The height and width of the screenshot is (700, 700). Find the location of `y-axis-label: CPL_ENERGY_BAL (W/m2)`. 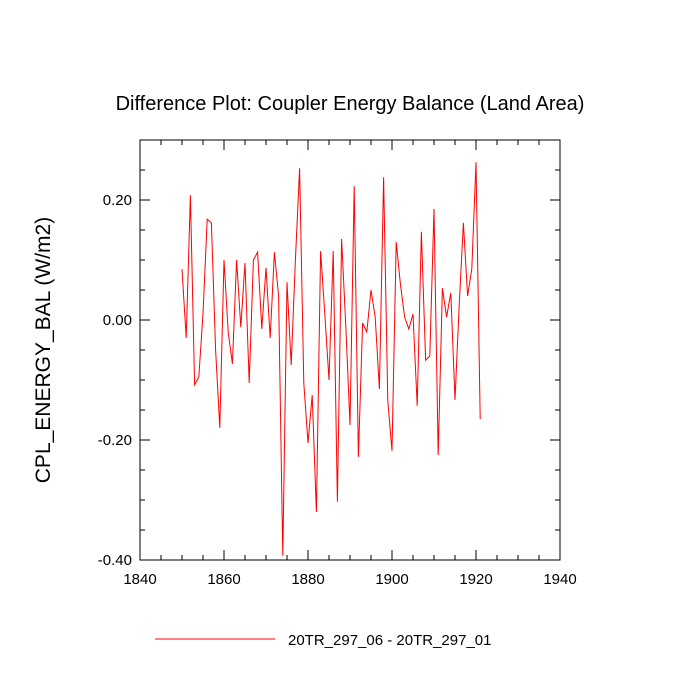

y-axis-label: CPL_ENERGY_BAL (W/m2) is located at coordinates (43, 350).